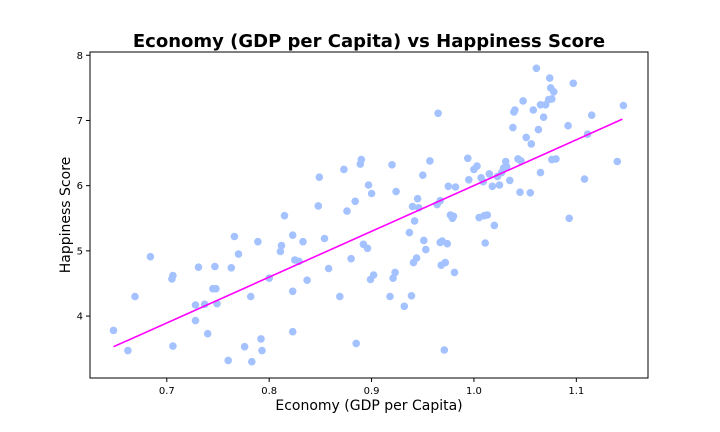 The image size is (720, 432). What do you see at coordinates (83, 187) in the screenshot?
I see `y-axis: 4 5 6 7 8` at bounding box center [83, 187].